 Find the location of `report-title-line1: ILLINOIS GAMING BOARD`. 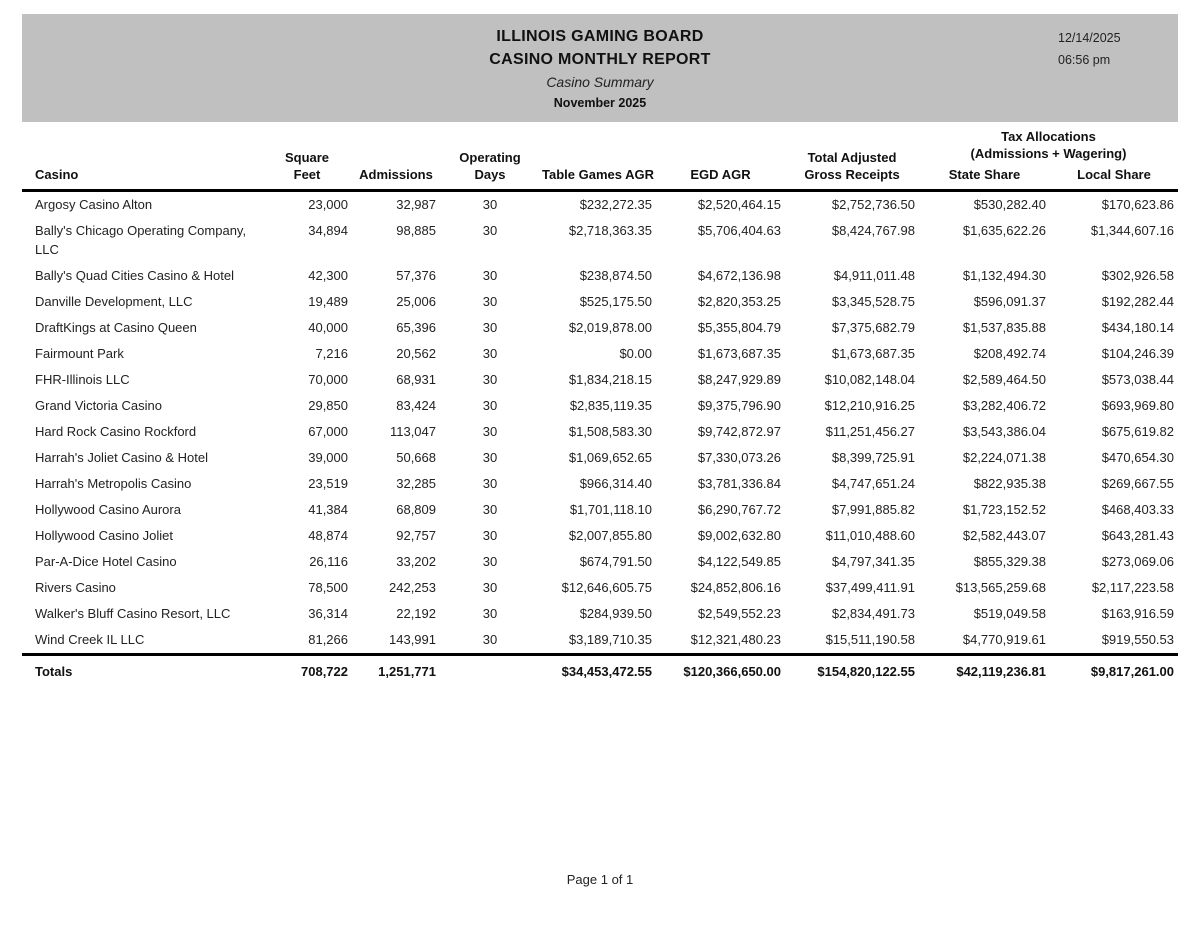

report-title-line1: ILLINOIS GAMING BOARD is located at coordinates (600, 36).